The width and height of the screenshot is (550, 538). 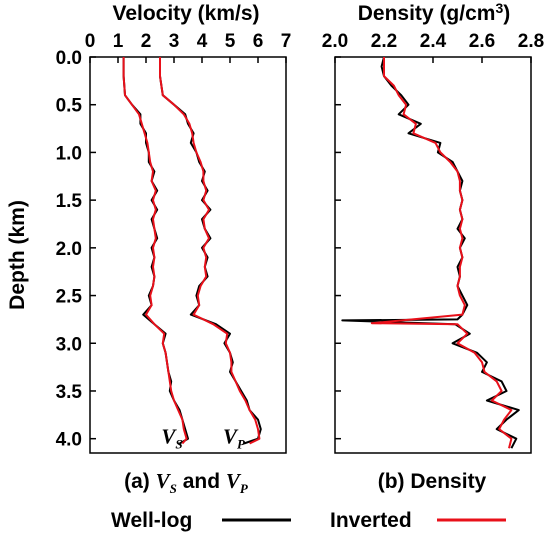 What do you see at coordinates (146, 41) in the screenshot?
I see `panel-a-x-tick-label: 2` at bounding box center [146, 41].